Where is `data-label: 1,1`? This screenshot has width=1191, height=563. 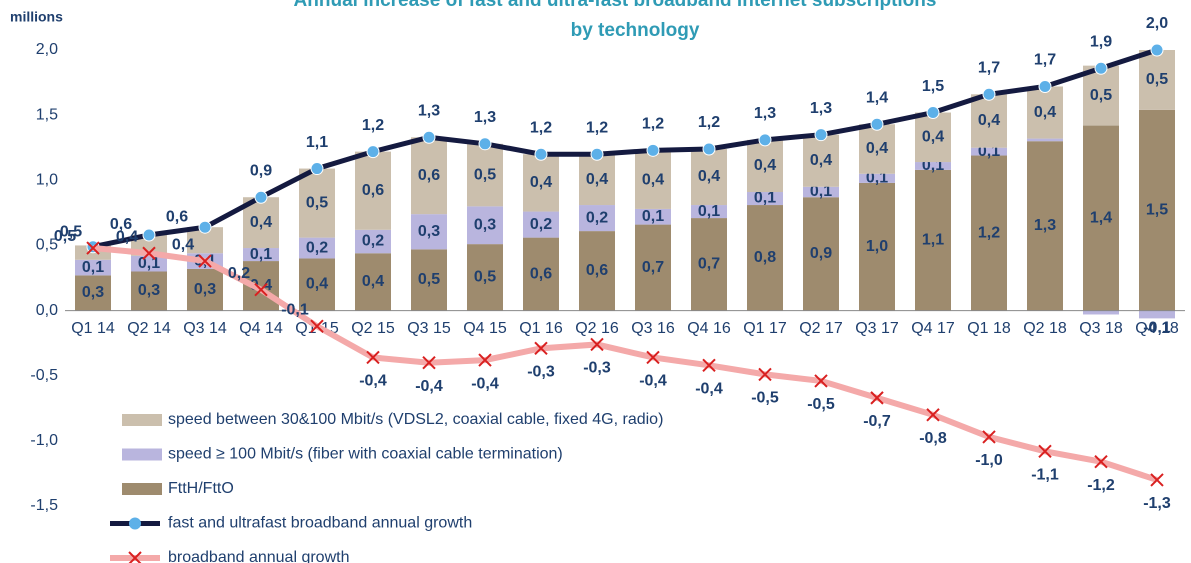 data-label: 1,1 is located at coordinates (933, 239).